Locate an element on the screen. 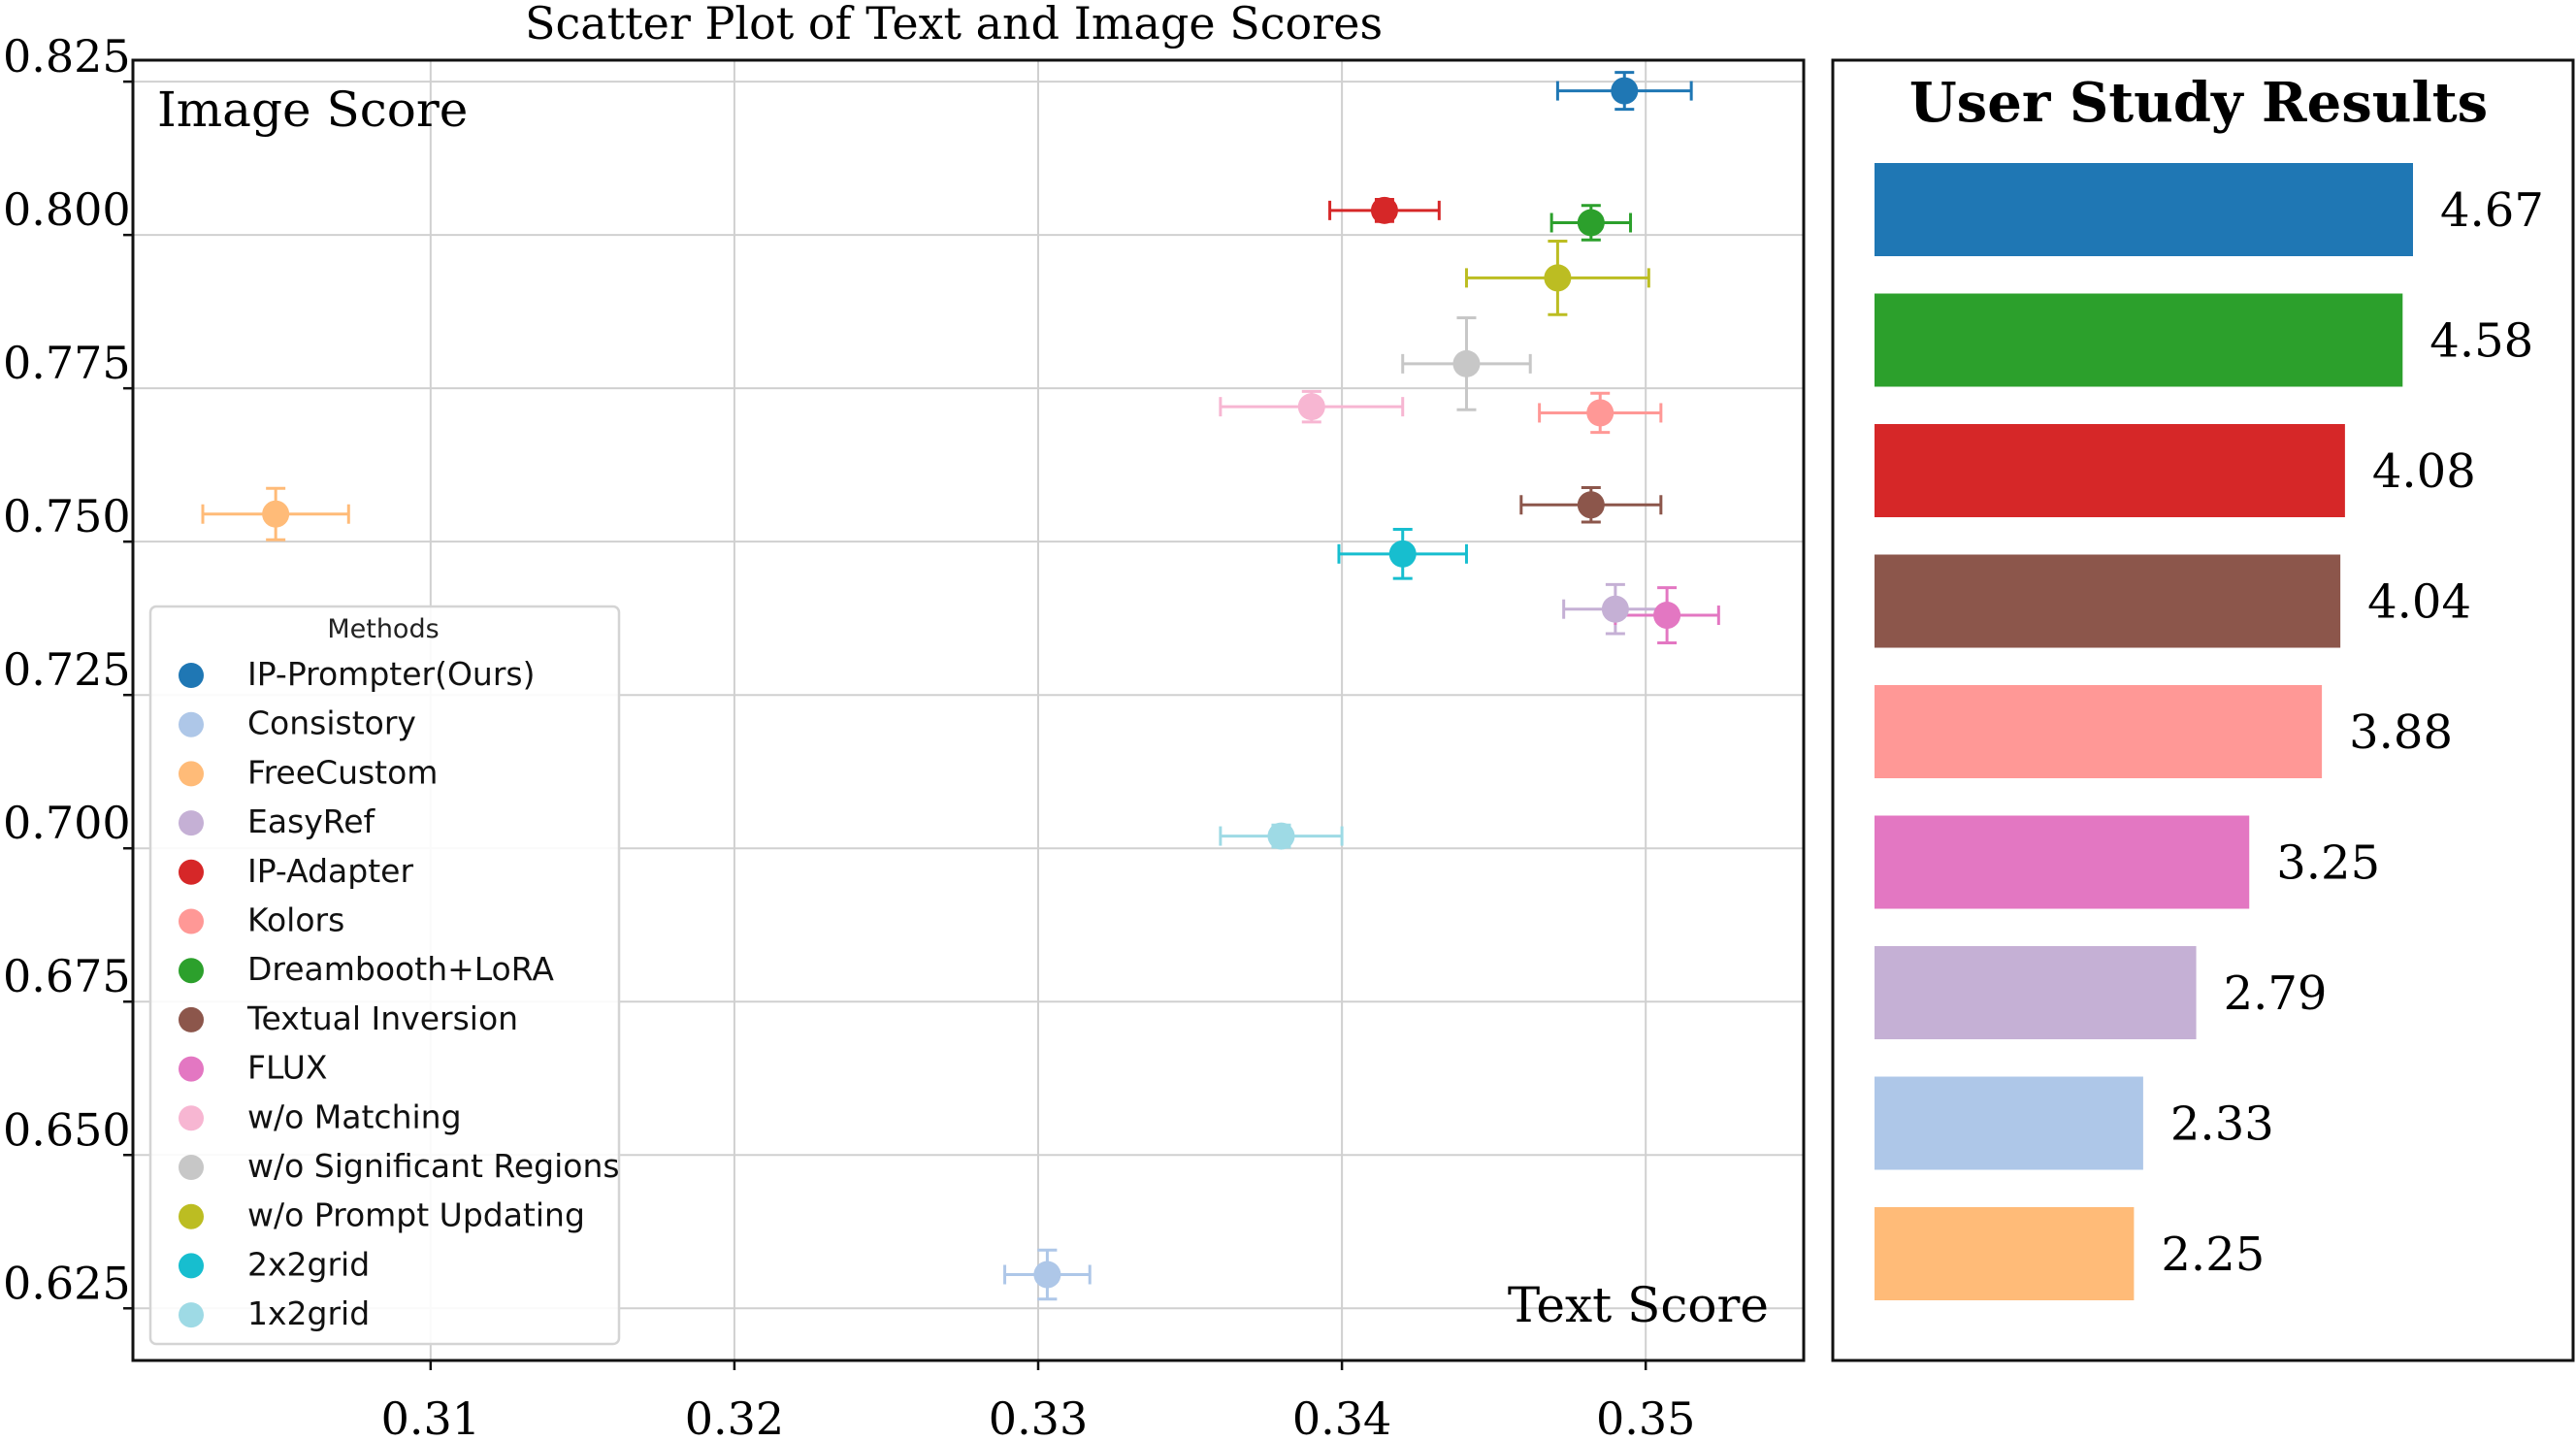 The image size is (2576, 1441). legend-box is located at coordinates (385, 975).